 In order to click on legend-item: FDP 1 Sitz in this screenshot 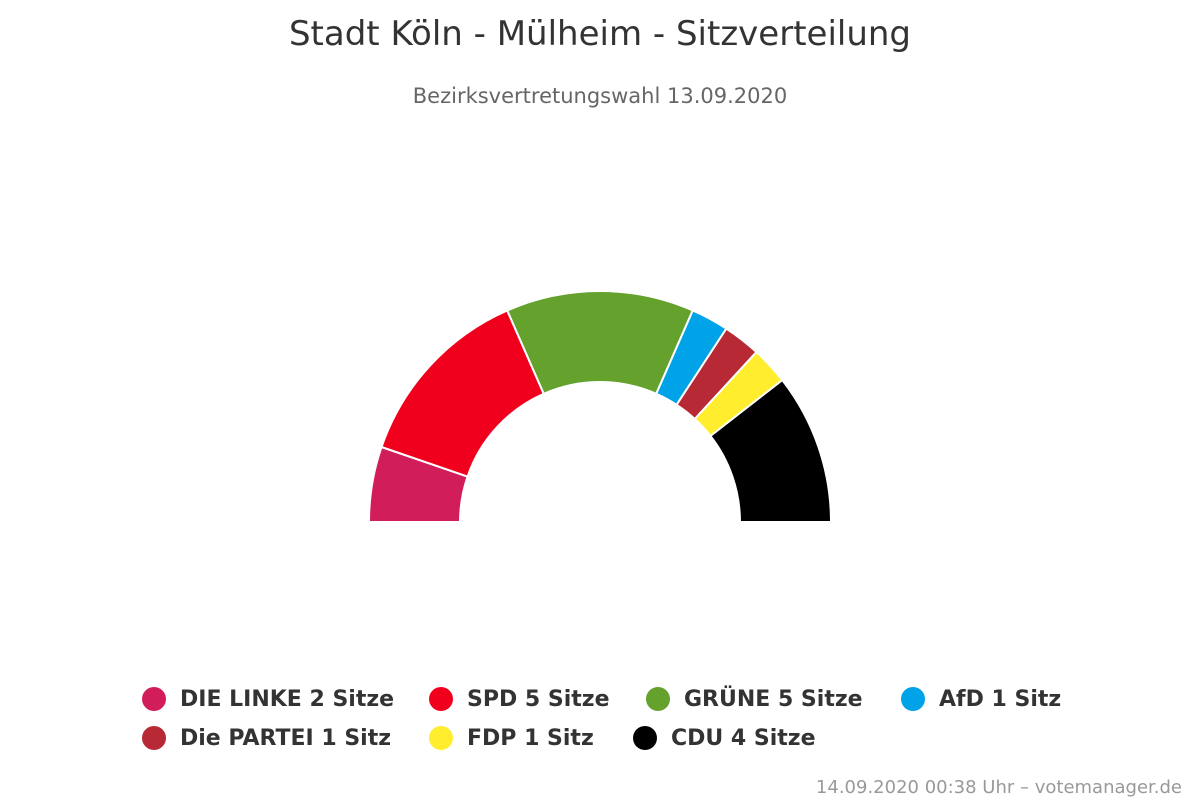, I will do `click(511, 738)`.